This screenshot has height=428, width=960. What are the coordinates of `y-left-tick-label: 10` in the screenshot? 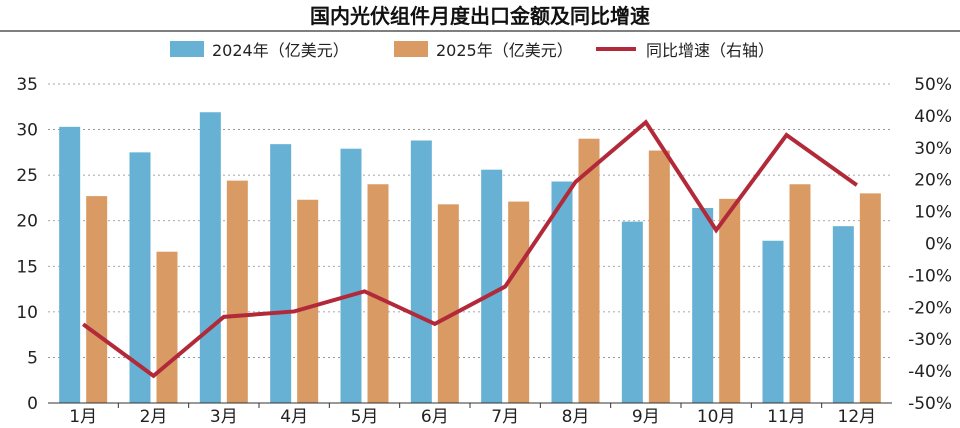 It's located at (27, 313).